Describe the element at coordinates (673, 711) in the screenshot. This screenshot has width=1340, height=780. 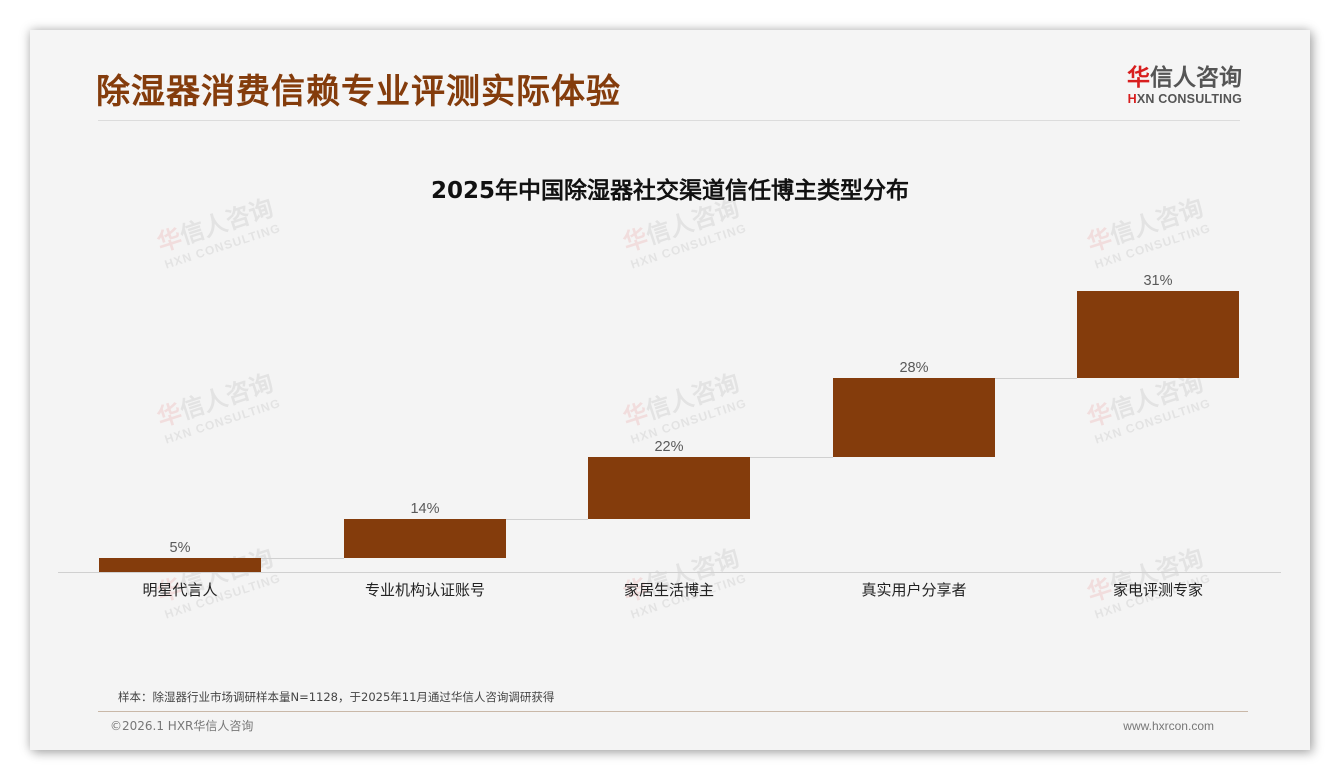
I see `footer-divider` at that location.